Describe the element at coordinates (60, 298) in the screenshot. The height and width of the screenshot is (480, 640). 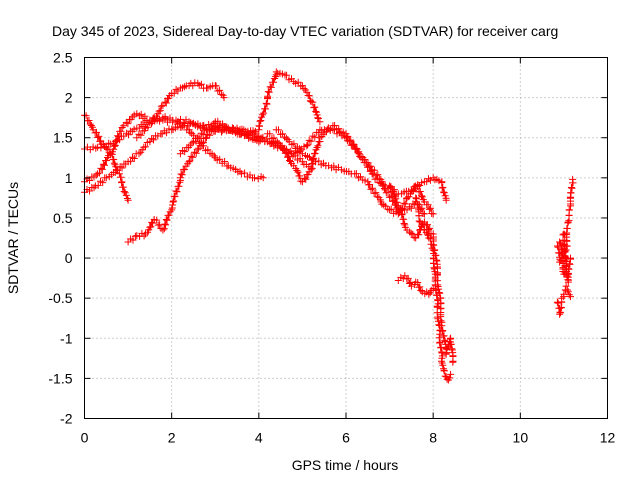
I see `y-tick-label: -0.5` at that location.